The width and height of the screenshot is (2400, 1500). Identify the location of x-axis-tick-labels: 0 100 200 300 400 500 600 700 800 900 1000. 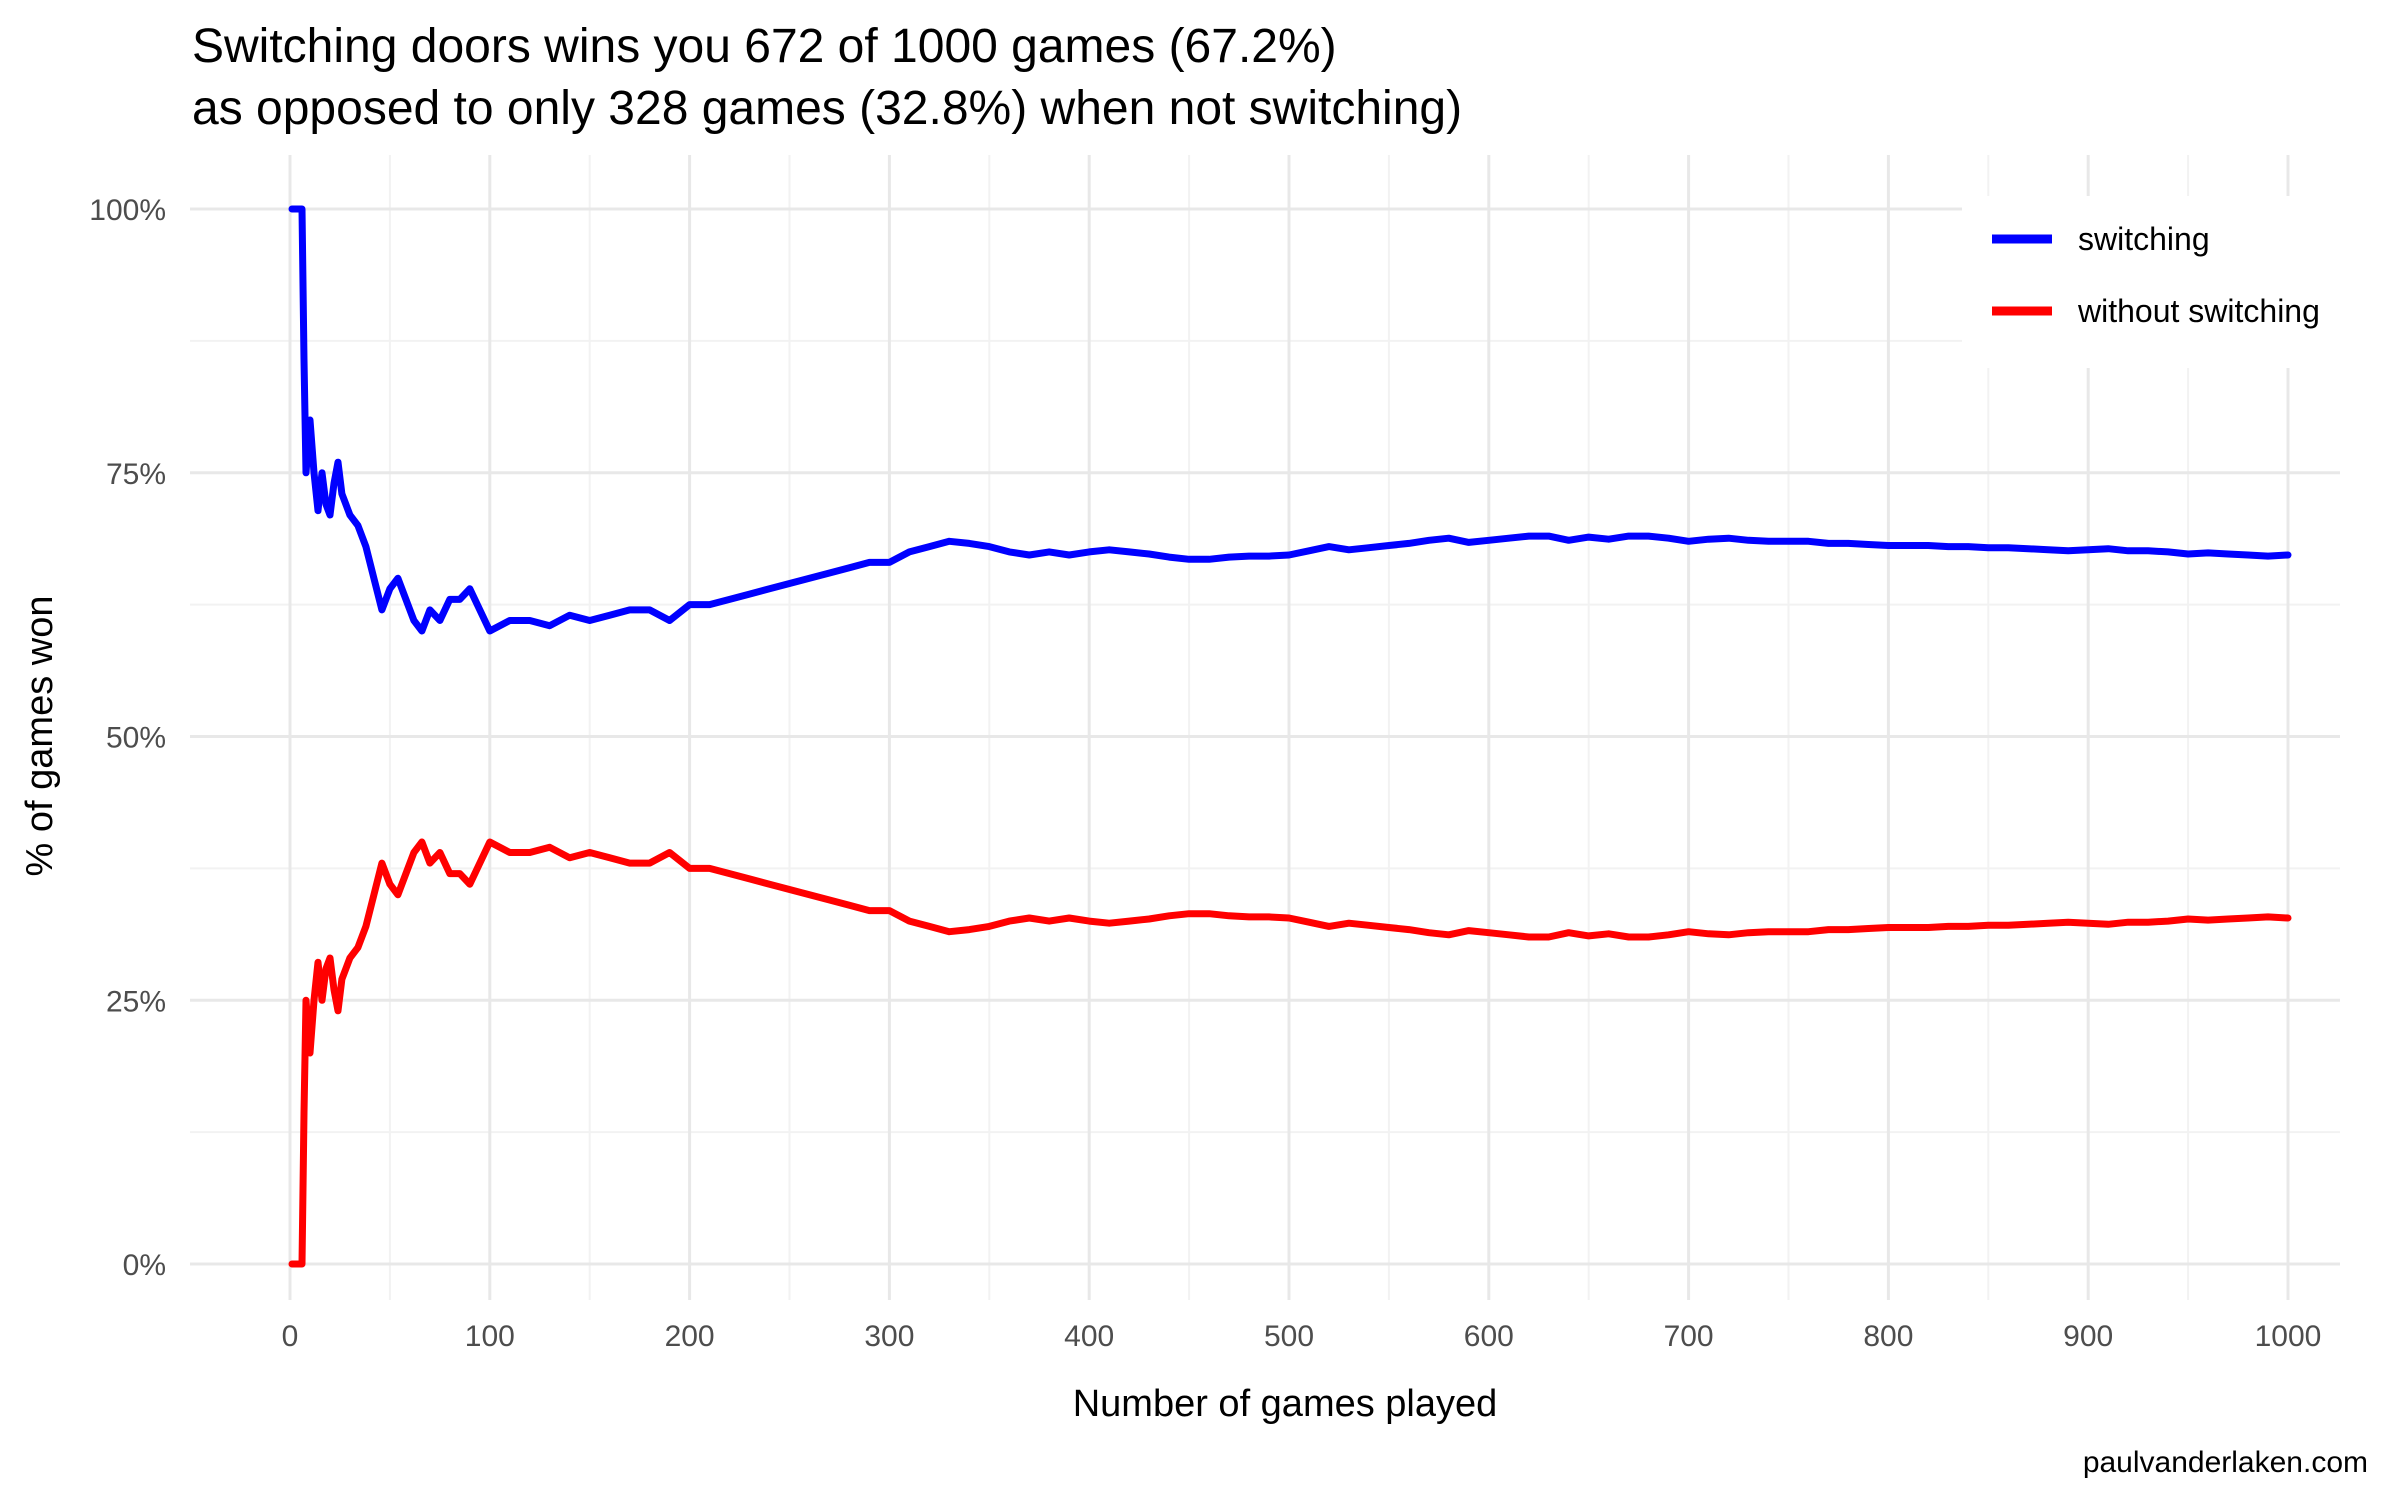
(1302, 1336).